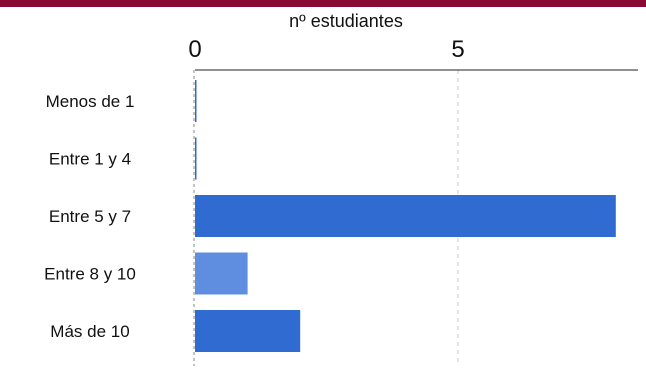  I want to click on x-tick-label: 5, so click(457, 49).